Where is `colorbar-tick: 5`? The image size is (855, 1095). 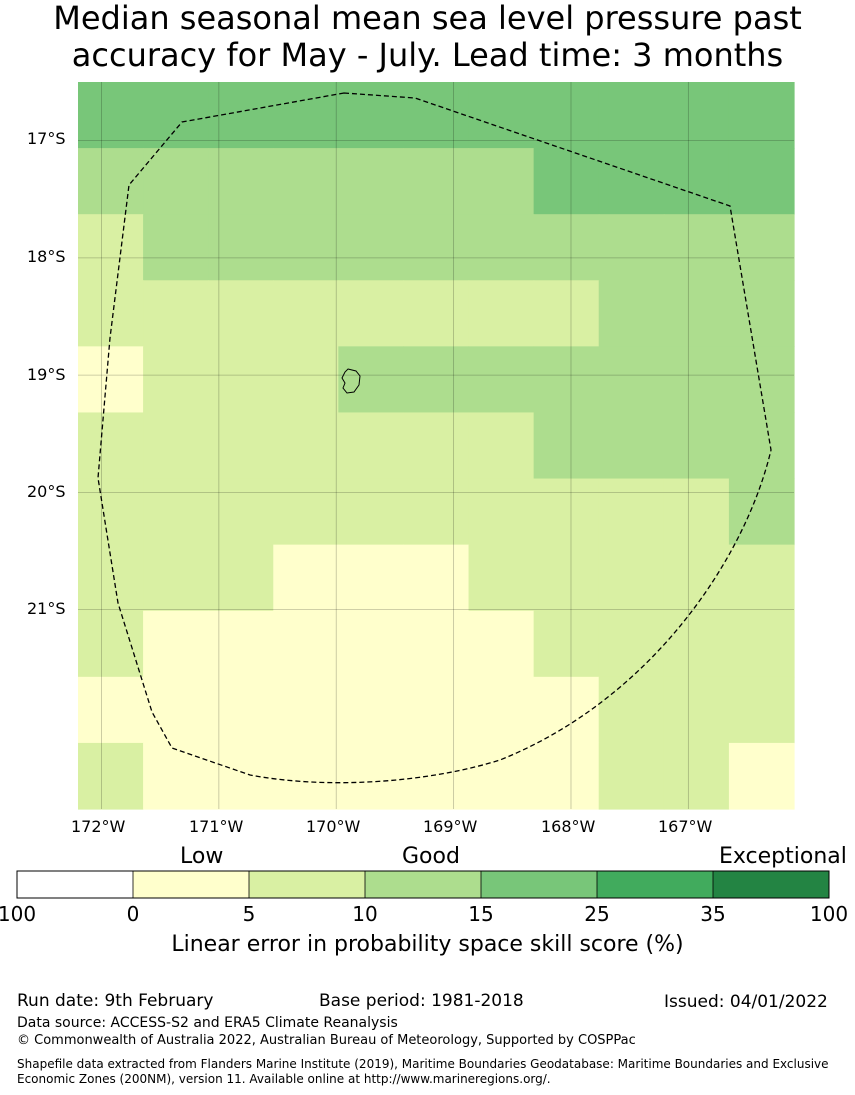 colorbar-tick: 5 is located at coordinates (249, 914).